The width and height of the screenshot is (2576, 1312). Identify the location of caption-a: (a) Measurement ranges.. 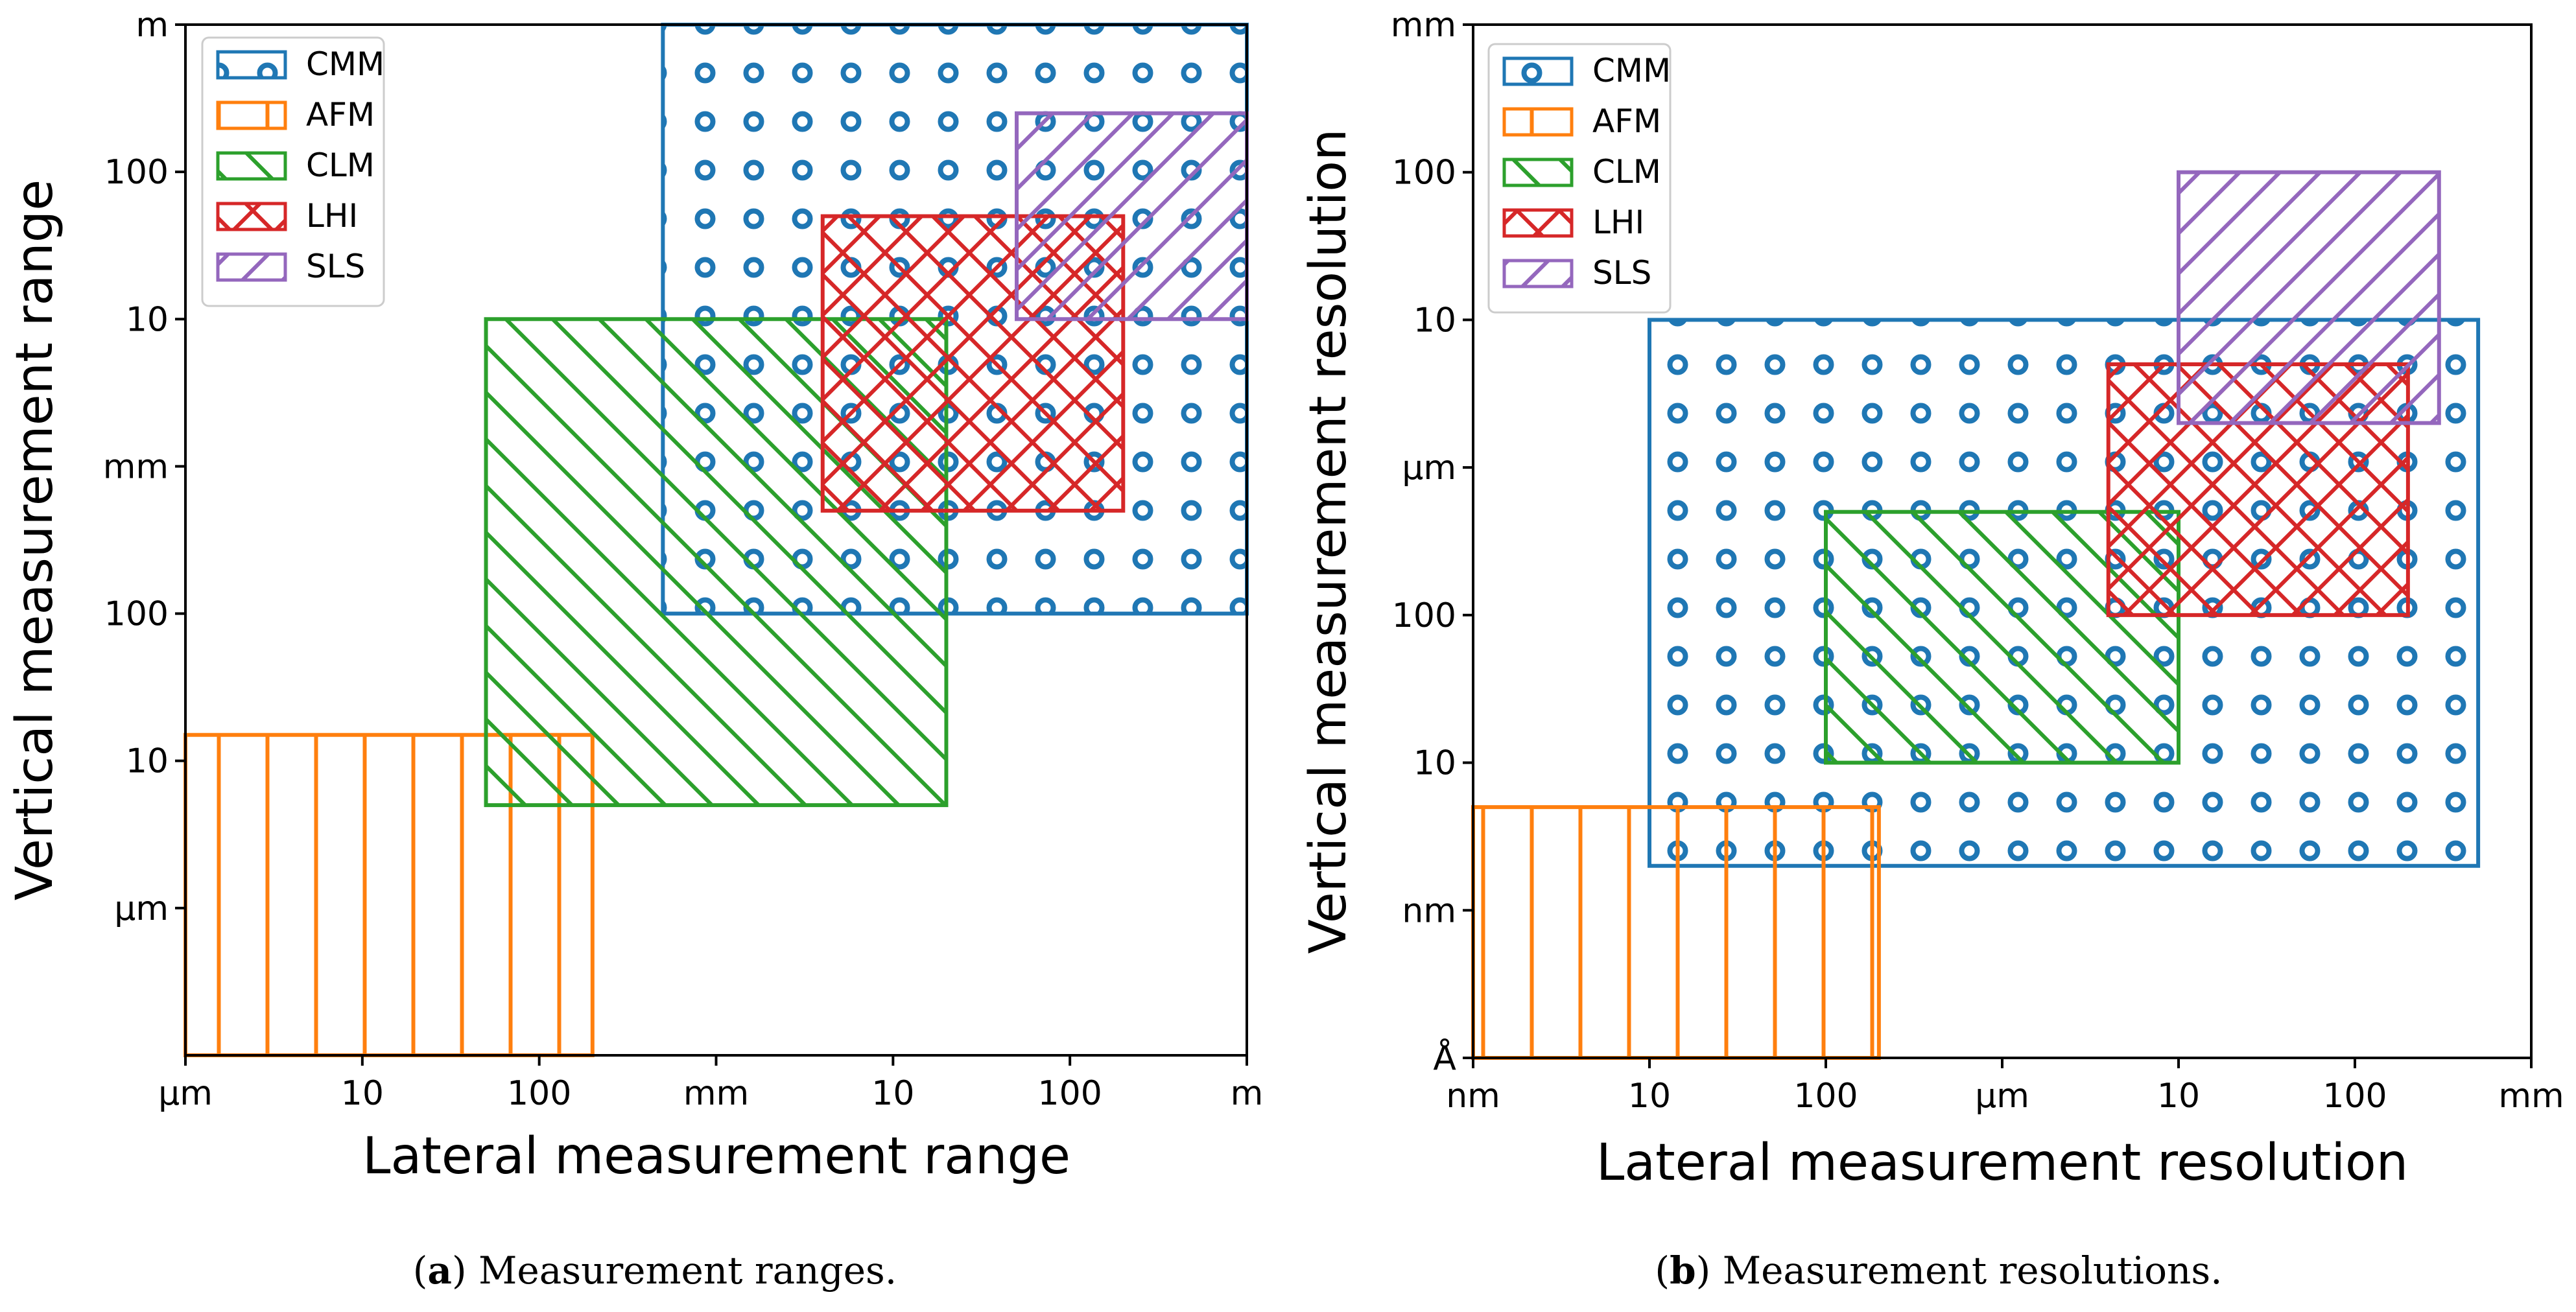
(655, 1271).